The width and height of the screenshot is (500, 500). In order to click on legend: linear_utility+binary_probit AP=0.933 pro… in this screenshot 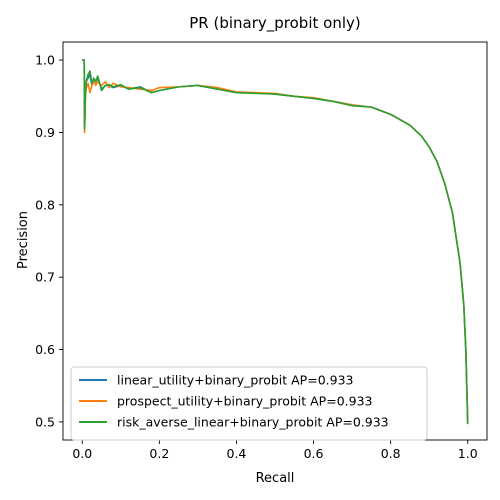, I will do `click(249, 403)`.